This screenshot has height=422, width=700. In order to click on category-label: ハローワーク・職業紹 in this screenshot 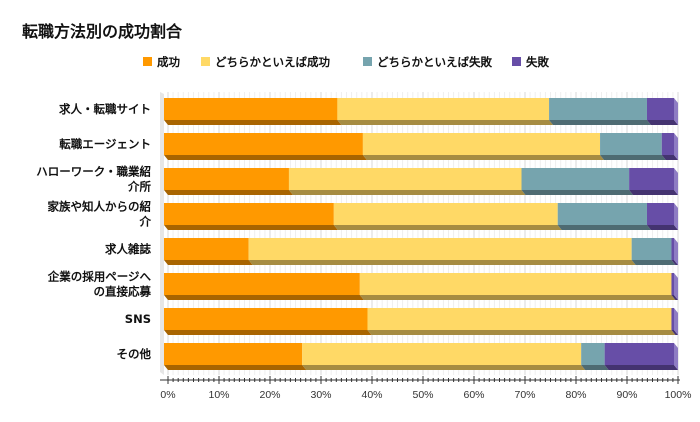, I will do `click(93, 172)`.